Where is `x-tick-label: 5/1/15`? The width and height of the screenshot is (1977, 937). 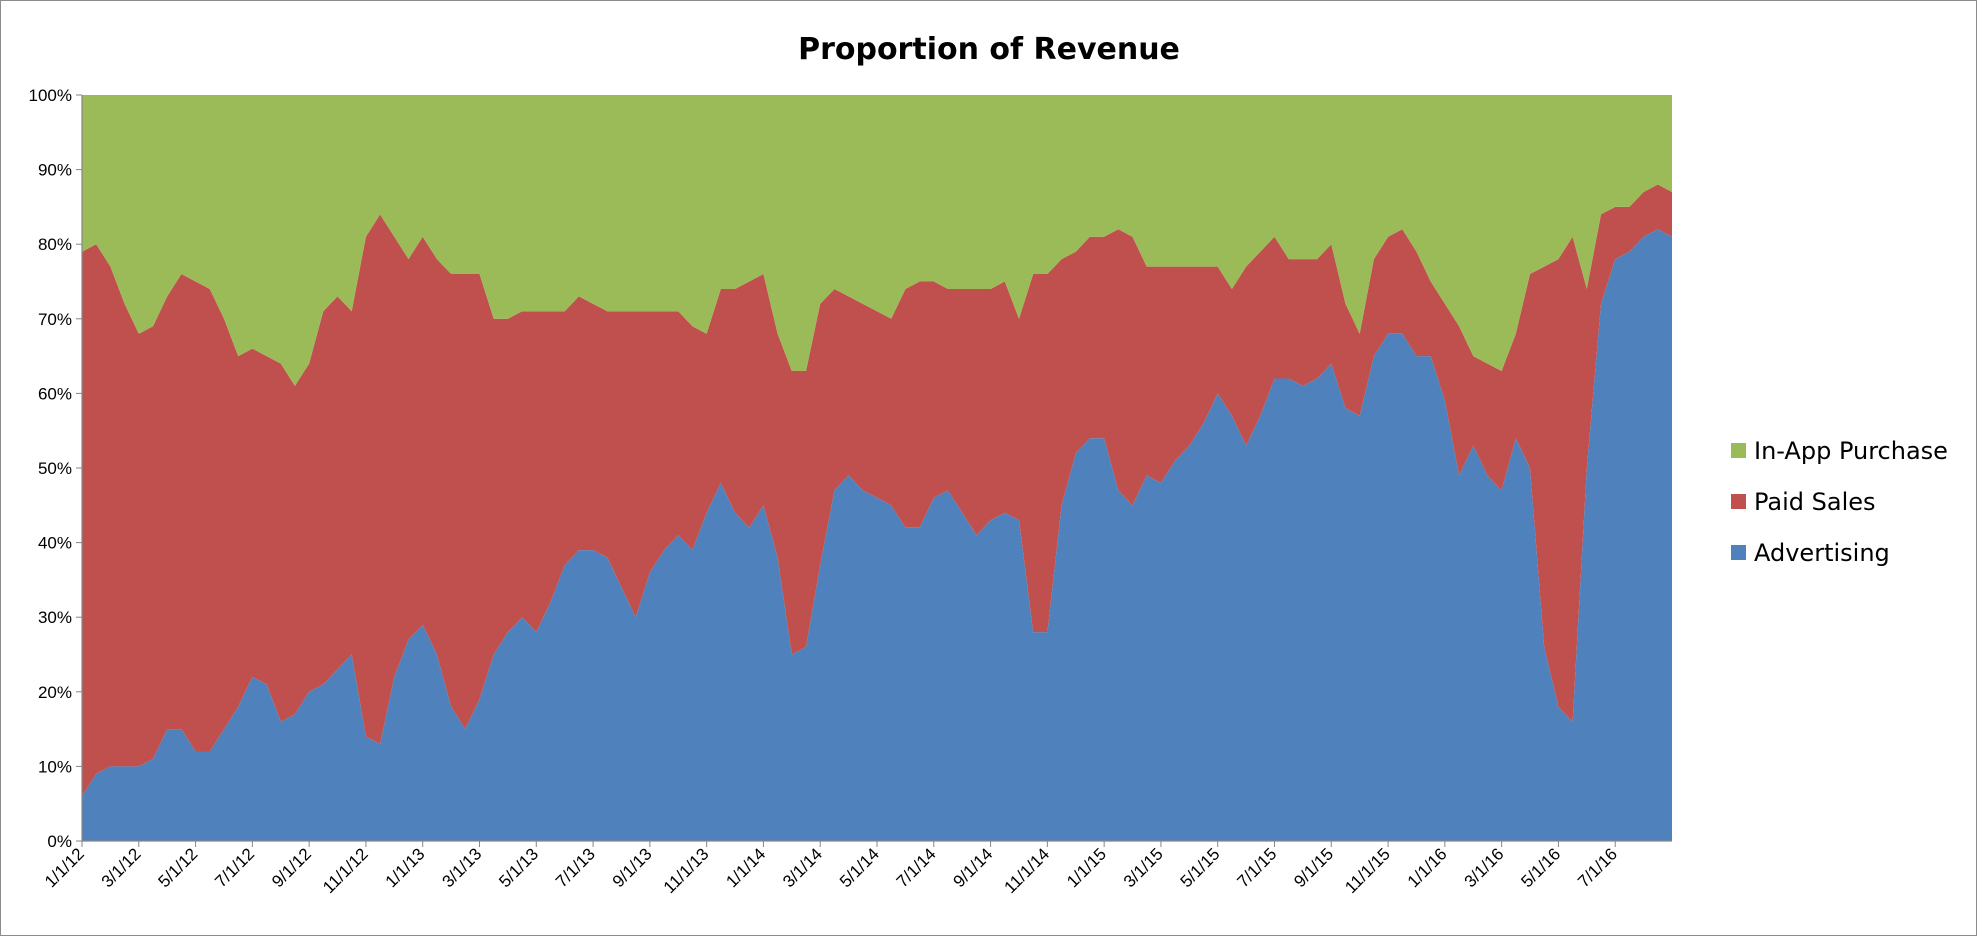 x-tick-label: 5/1/15 is located at coordinates (1200, 867).